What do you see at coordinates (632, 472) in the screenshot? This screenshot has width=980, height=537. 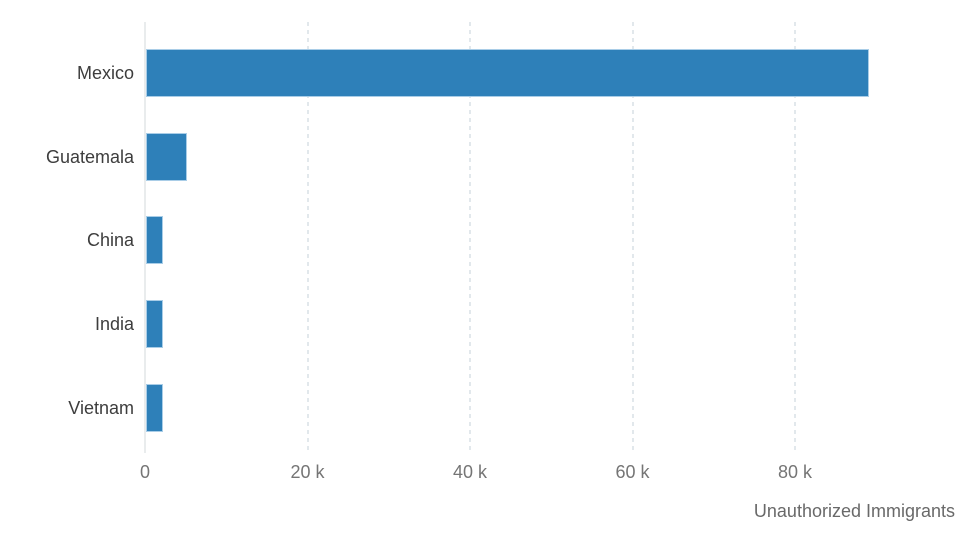 I see `x-tick-label-60k: 60 k` at bounding box center [632, 472].